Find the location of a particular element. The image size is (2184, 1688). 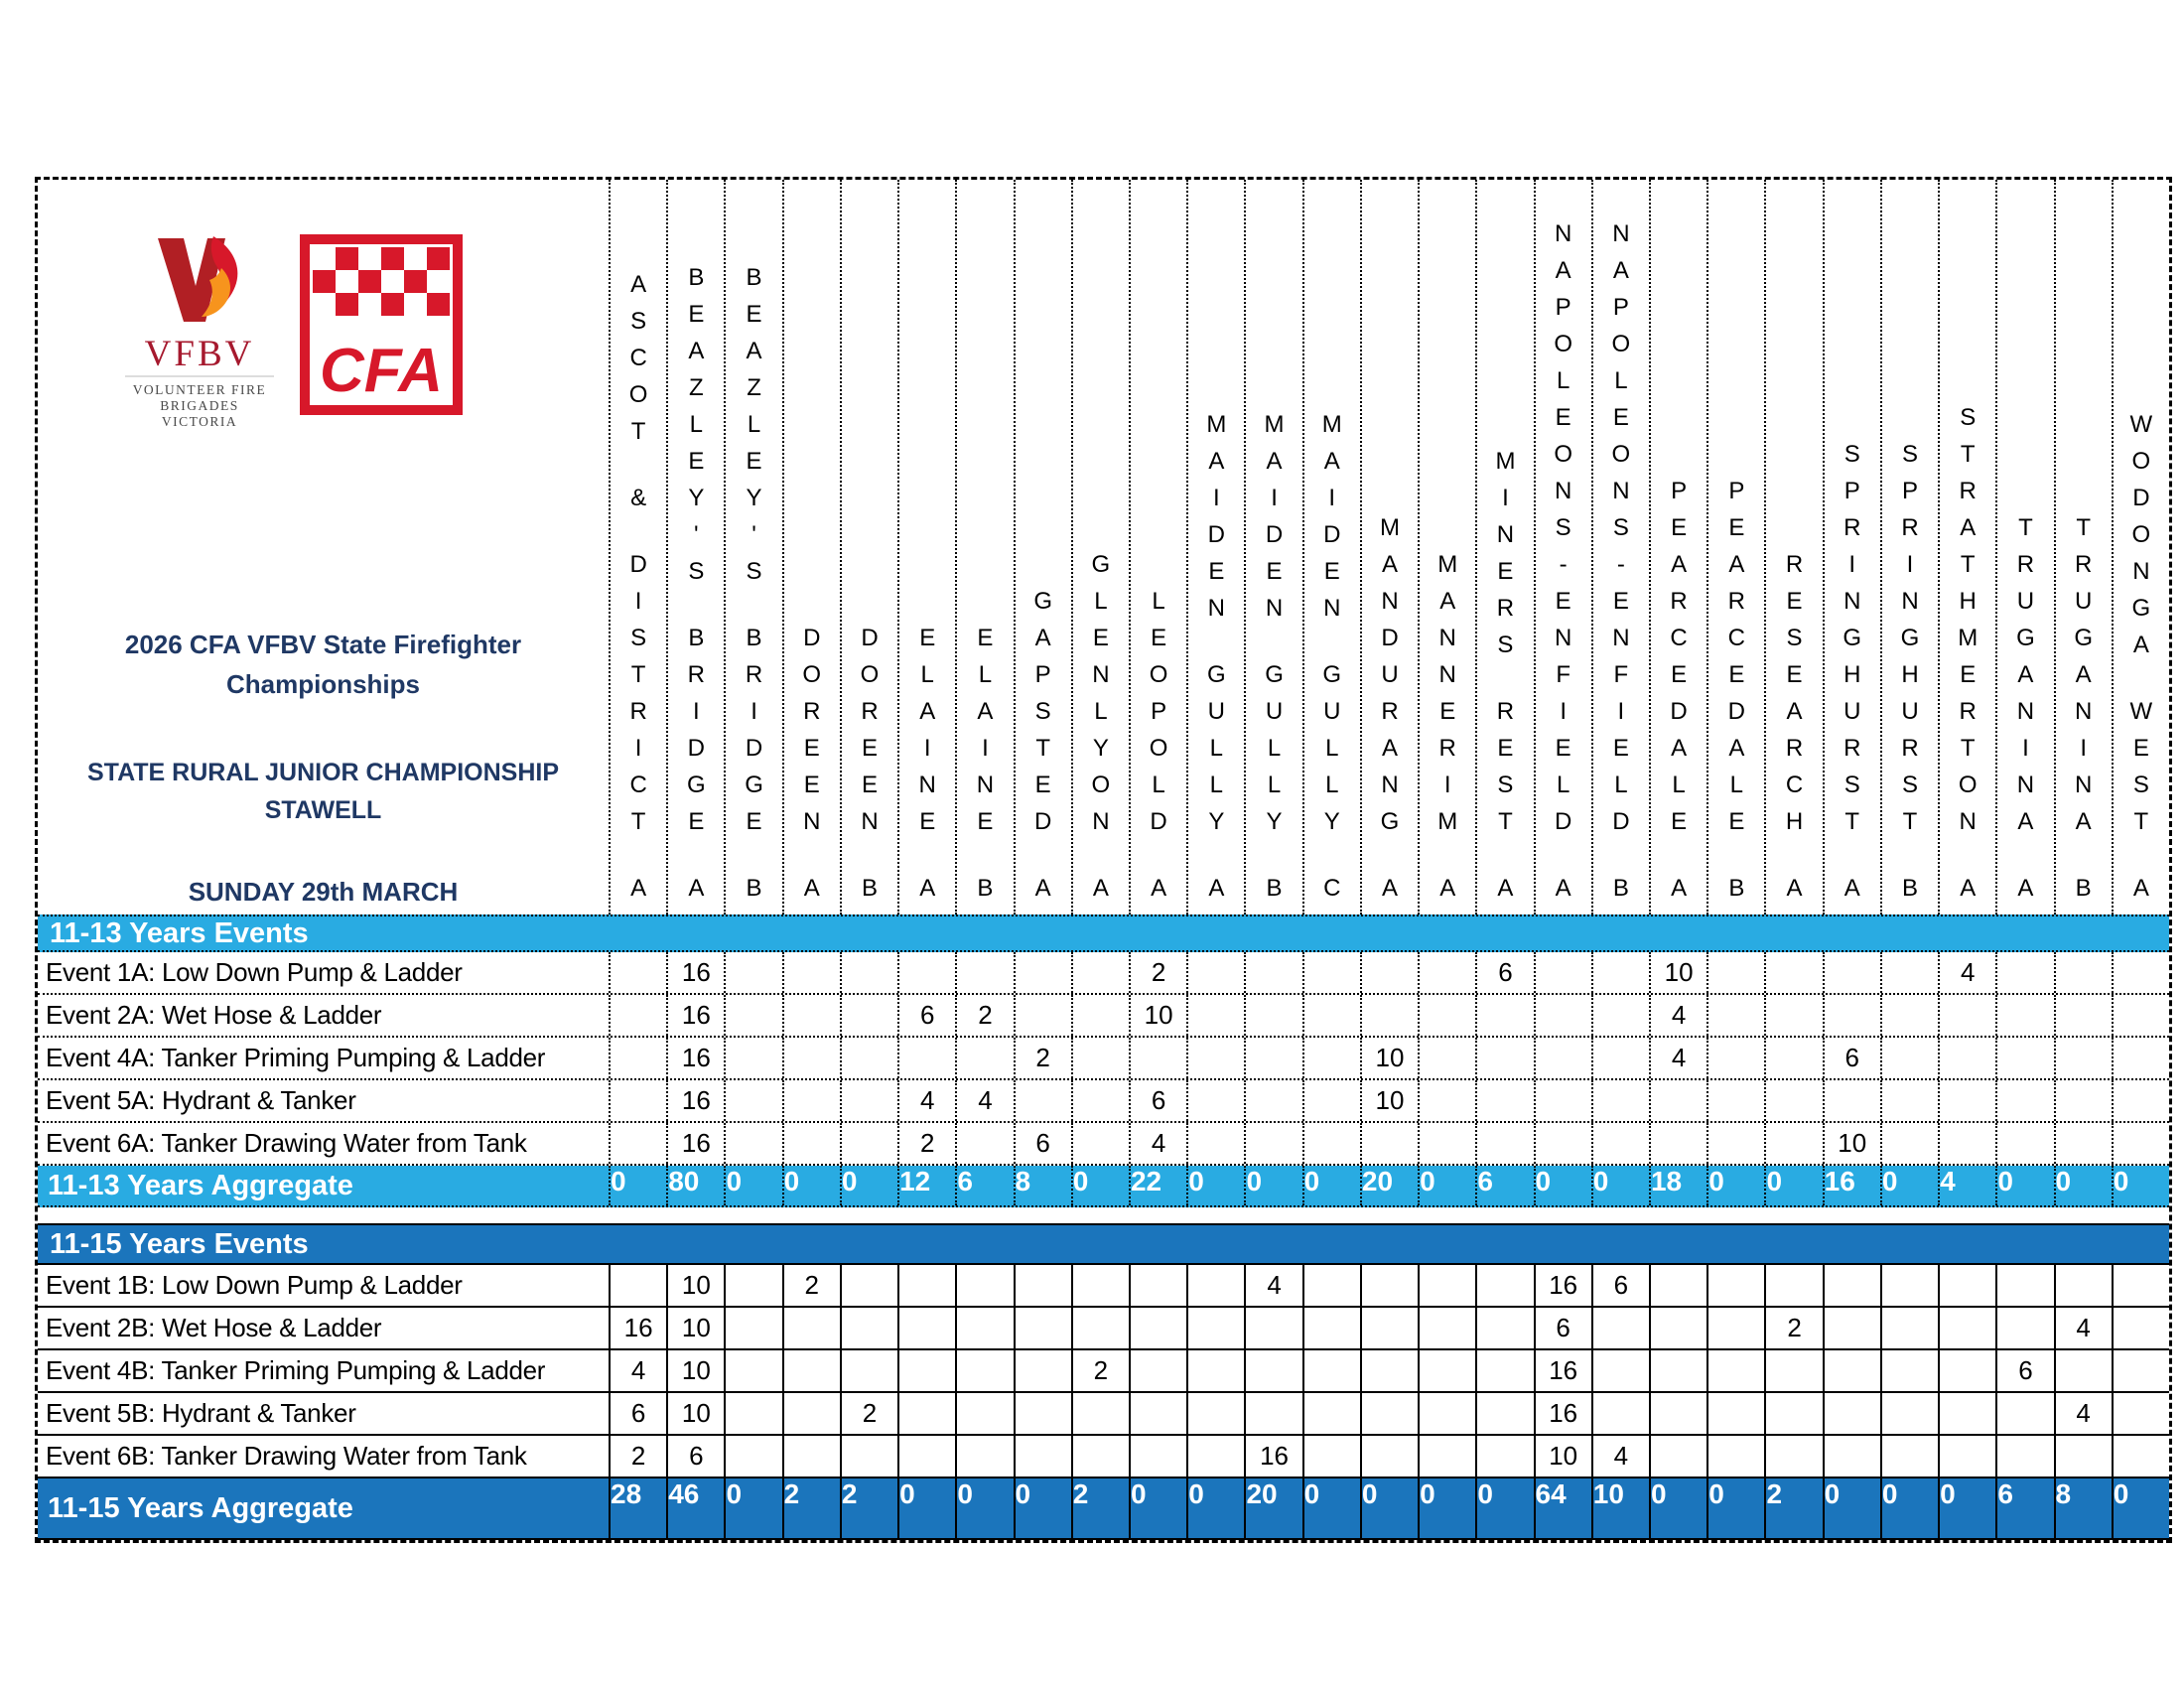

team-name-letter: P is located at coordinates (1042, 674).